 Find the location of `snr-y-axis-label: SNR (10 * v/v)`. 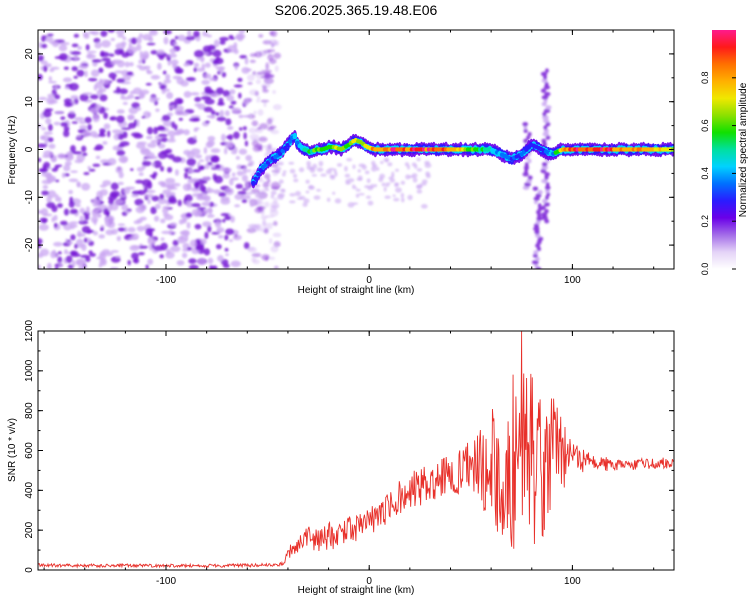

snr-y-axis-label: SNR (10 * v/v) is located at coordinates (12, 450).